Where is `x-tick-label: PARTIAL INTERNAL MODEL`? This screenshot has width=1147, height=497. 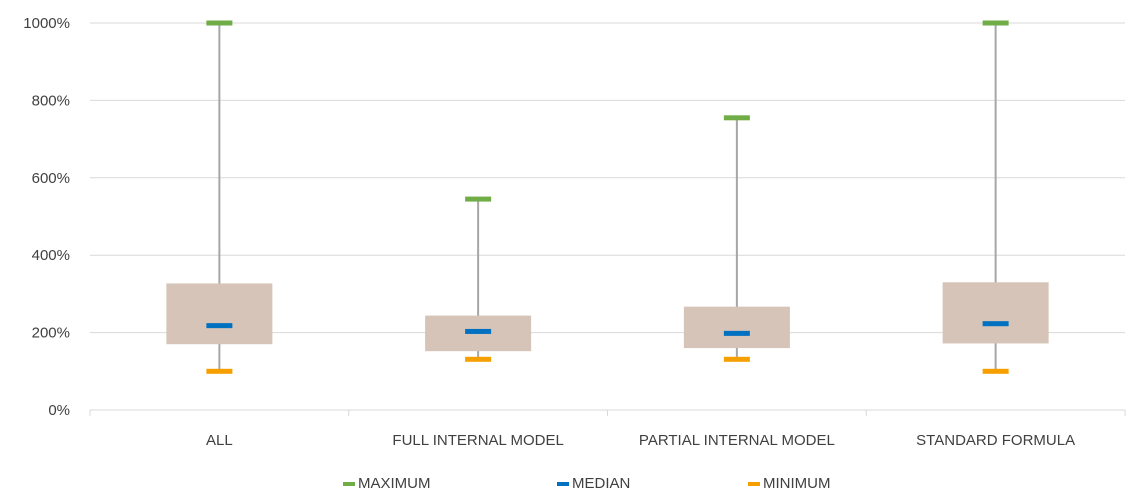 x-tick-label: PARTIAL INTERNAL MODEL is located at coordinates (737, 440).